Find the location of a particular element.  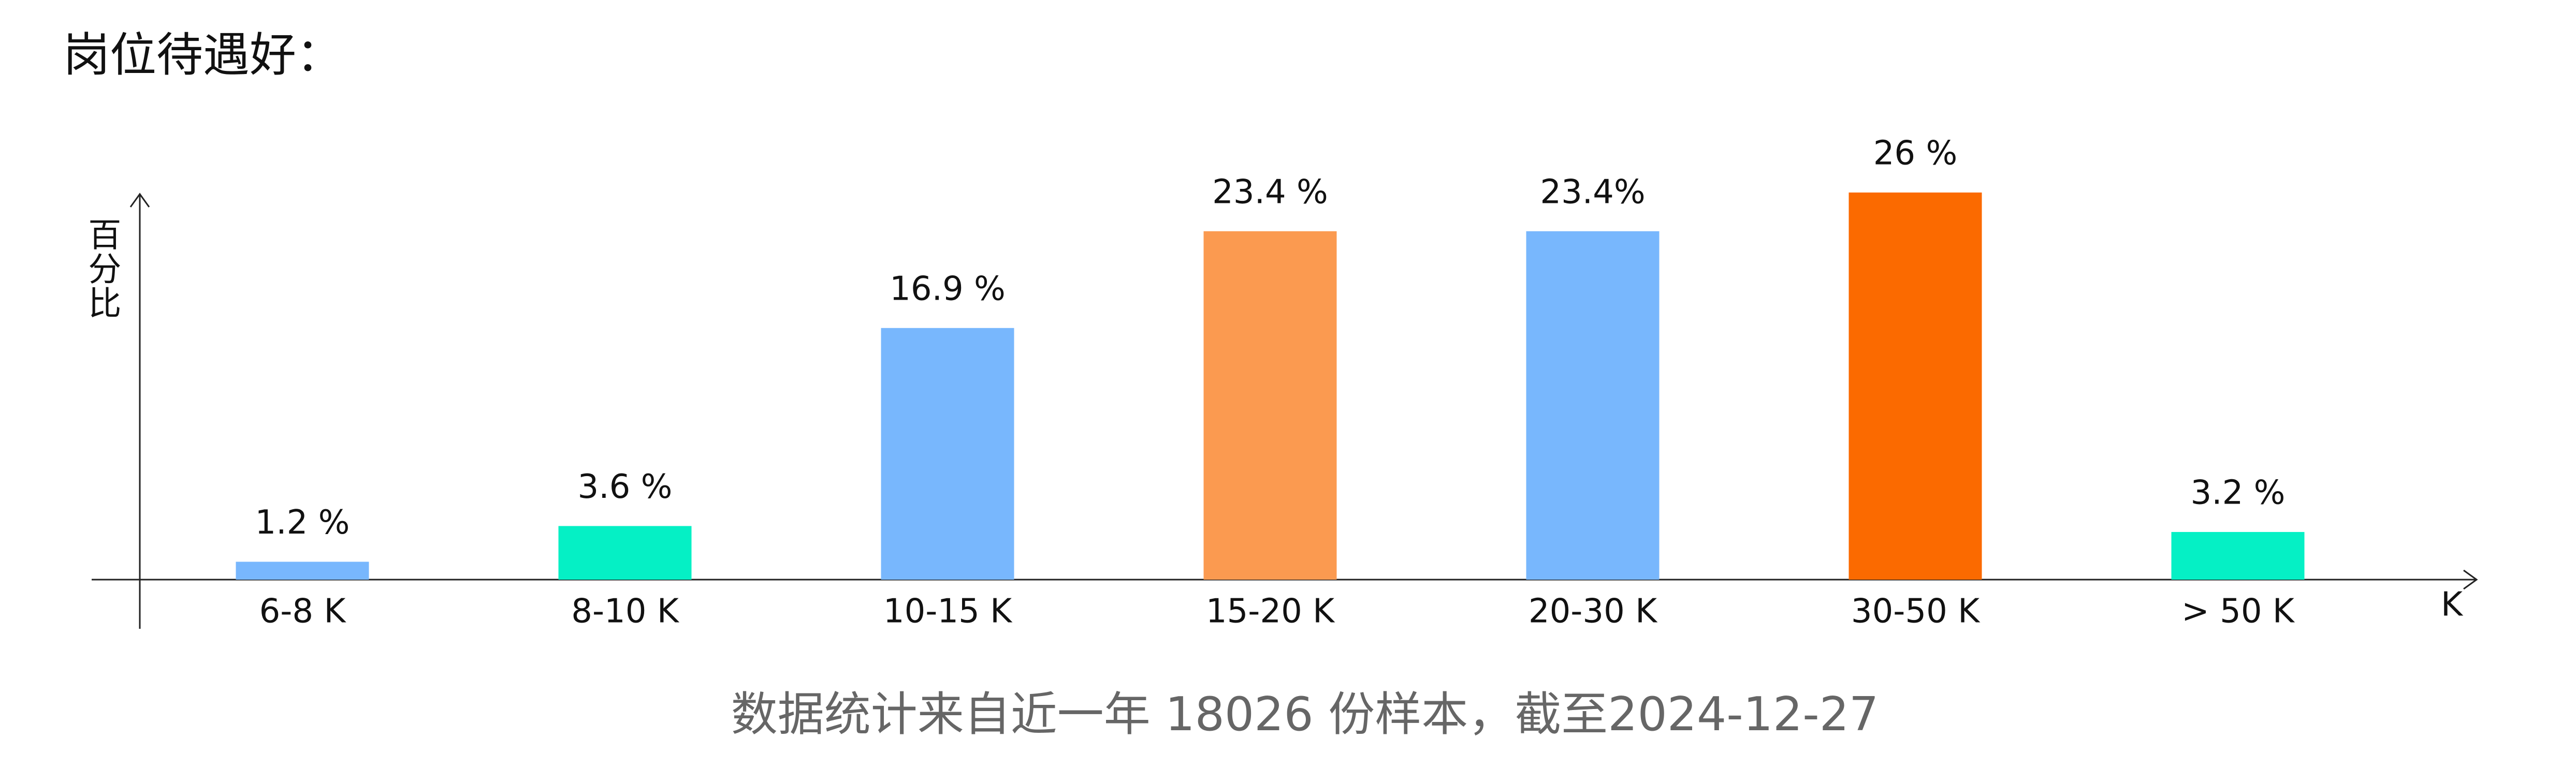

x-tick-label: 6-8 K is located at coordinates (303, 612).